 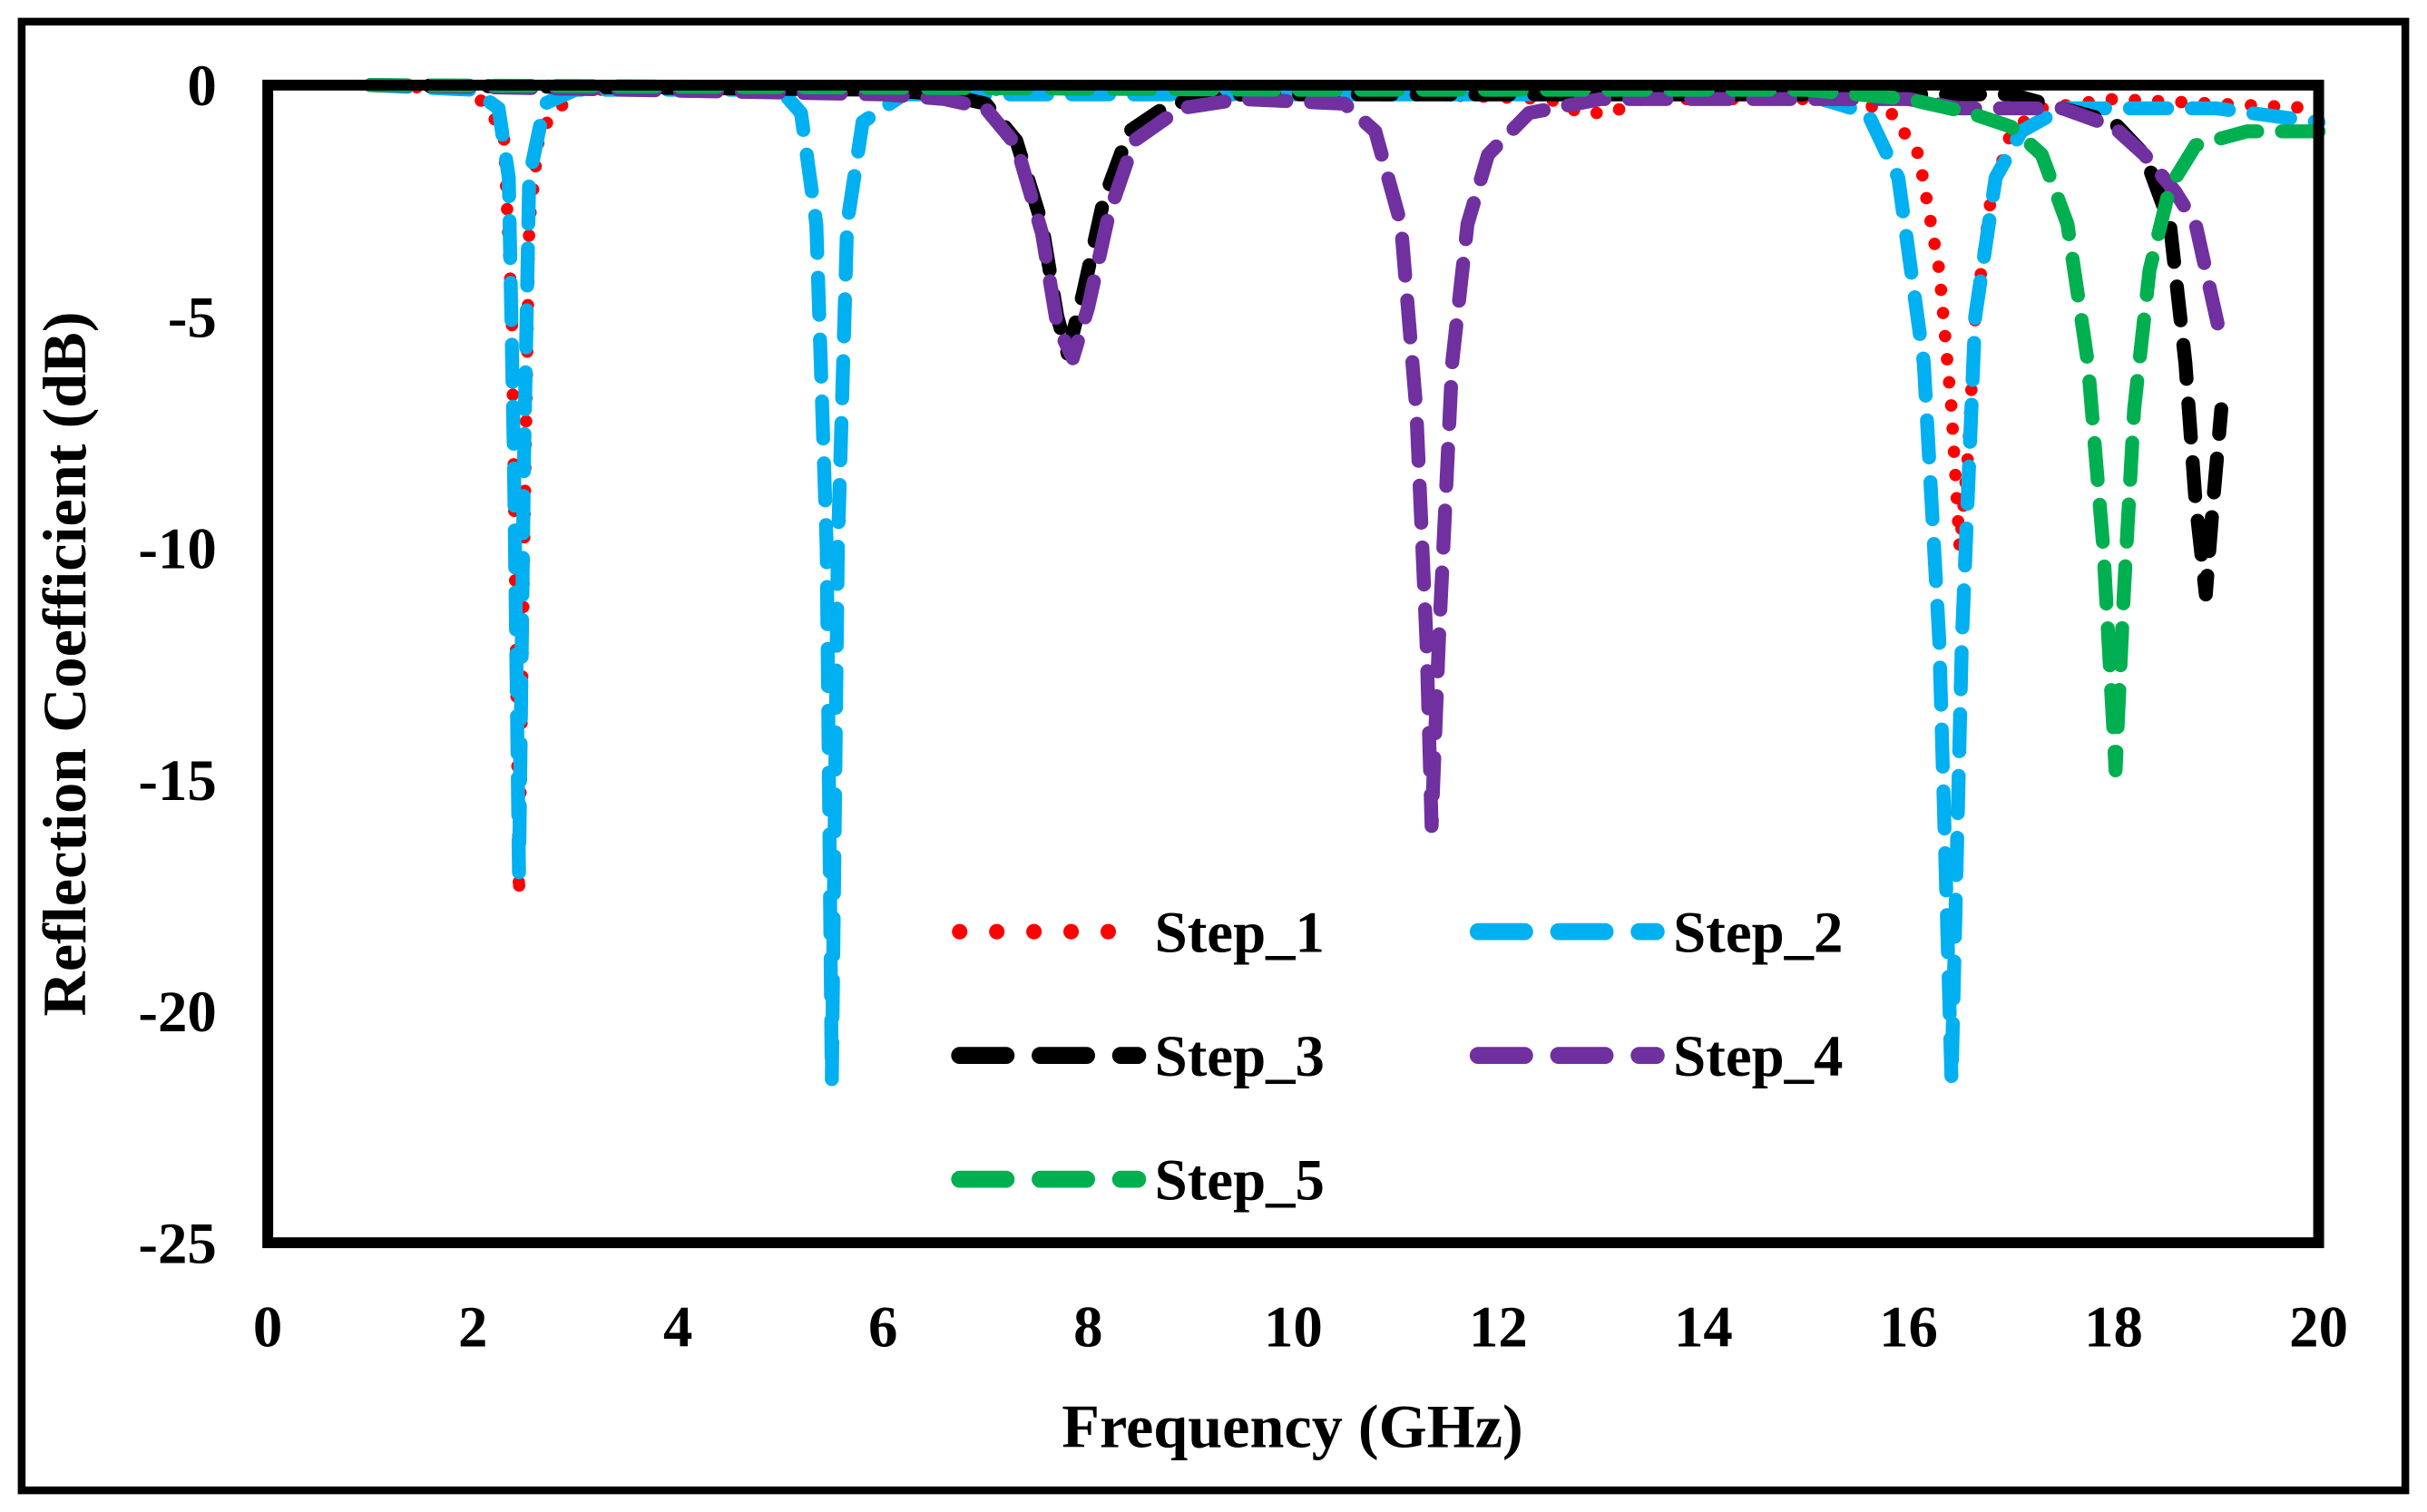 I want to click on legend-item: Step_1, so click(x=1138, y=932).